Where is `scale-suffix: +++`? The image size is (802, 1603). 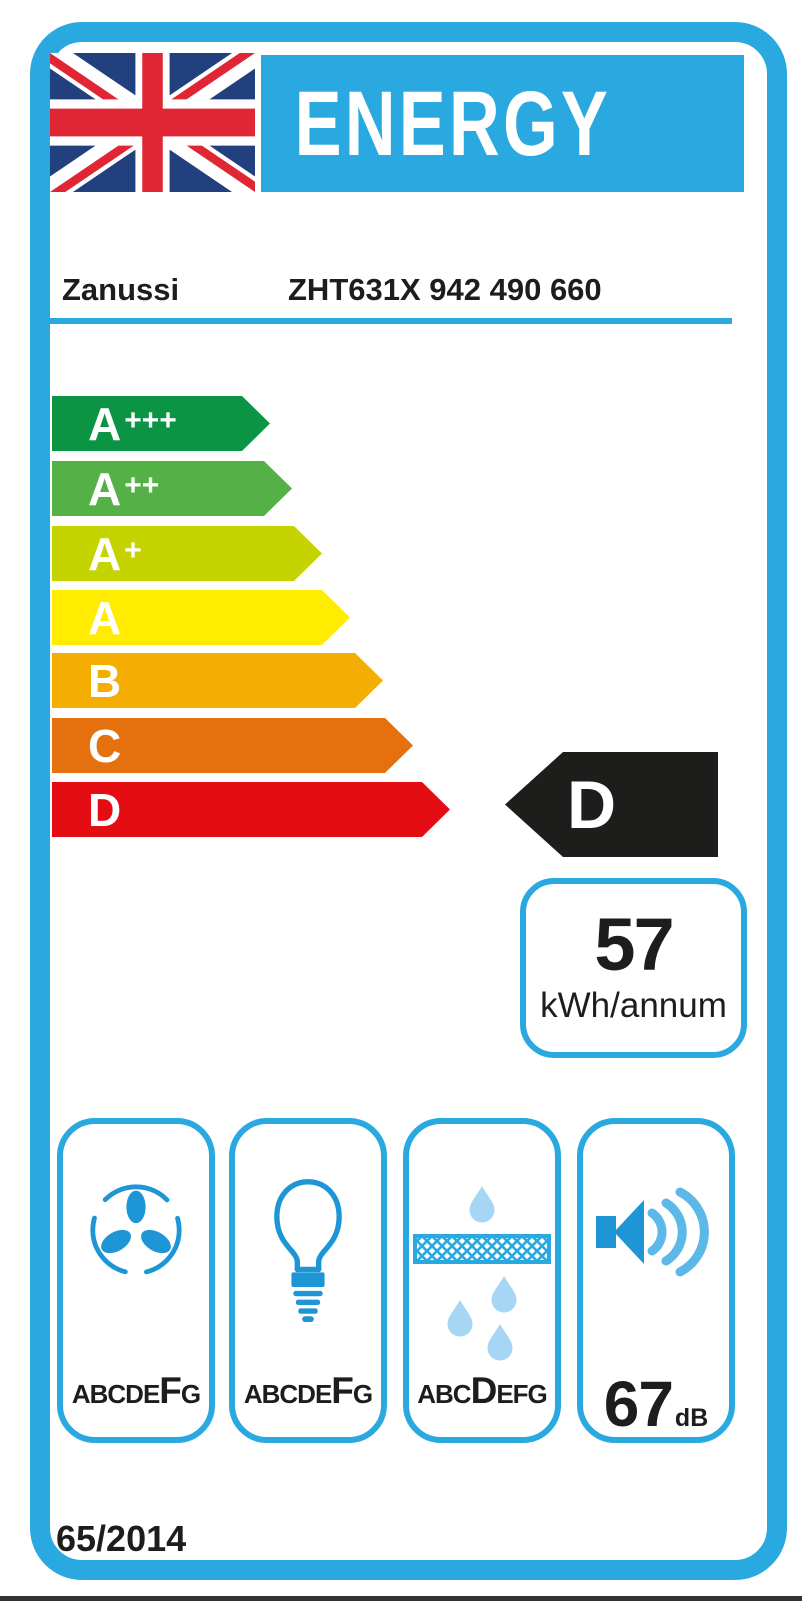
scale-suffix: +++ is located at coordinates (150, 420).